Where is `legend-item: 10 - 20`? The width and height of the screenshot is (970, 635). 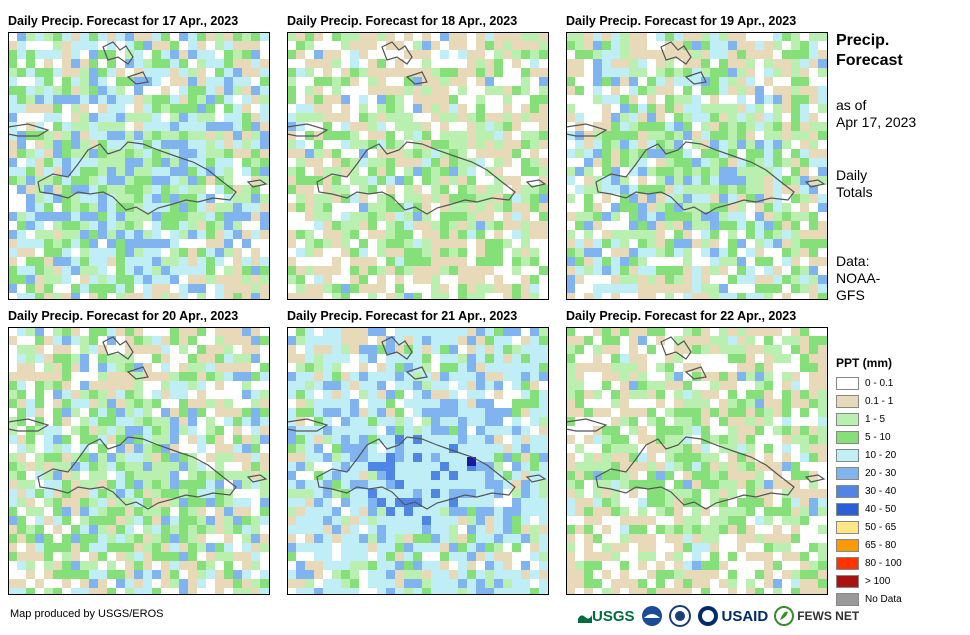
legend-item: 10 - 20 is located at coordinates (869, 455).